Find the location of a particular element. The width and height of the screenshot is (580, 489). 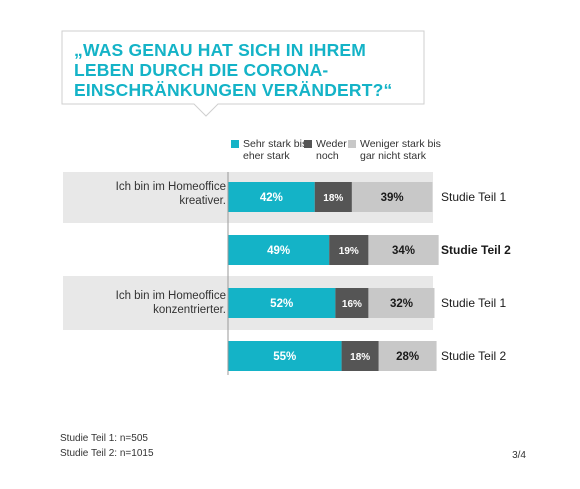

page-number: 3/4 is located at coordinates (519, 455).